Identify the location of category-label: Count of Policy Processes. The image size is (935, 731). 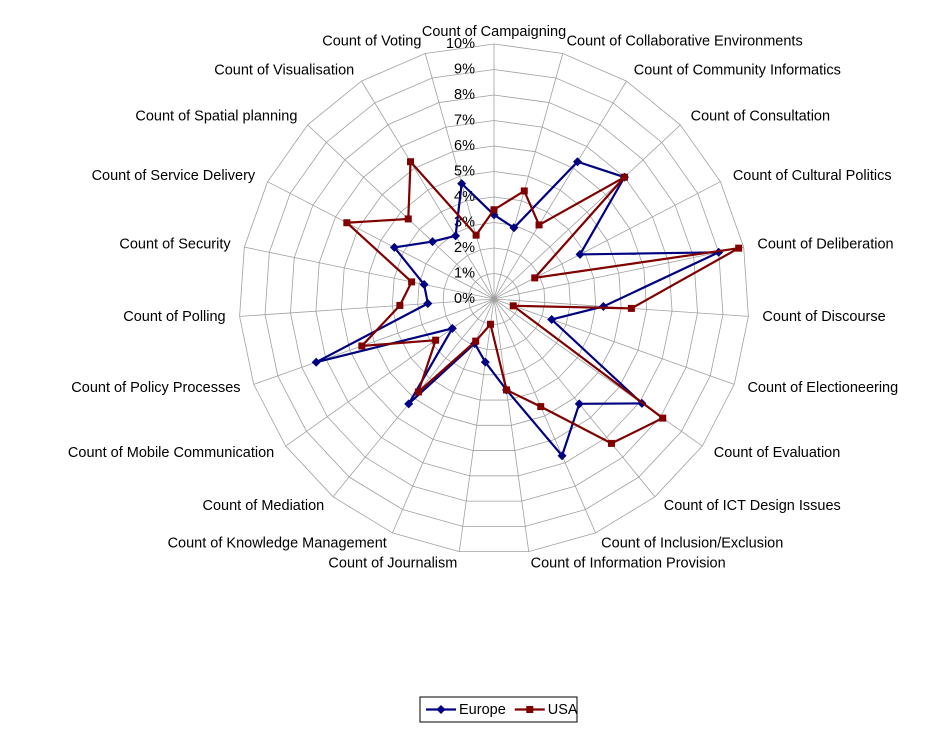
(155, 388).